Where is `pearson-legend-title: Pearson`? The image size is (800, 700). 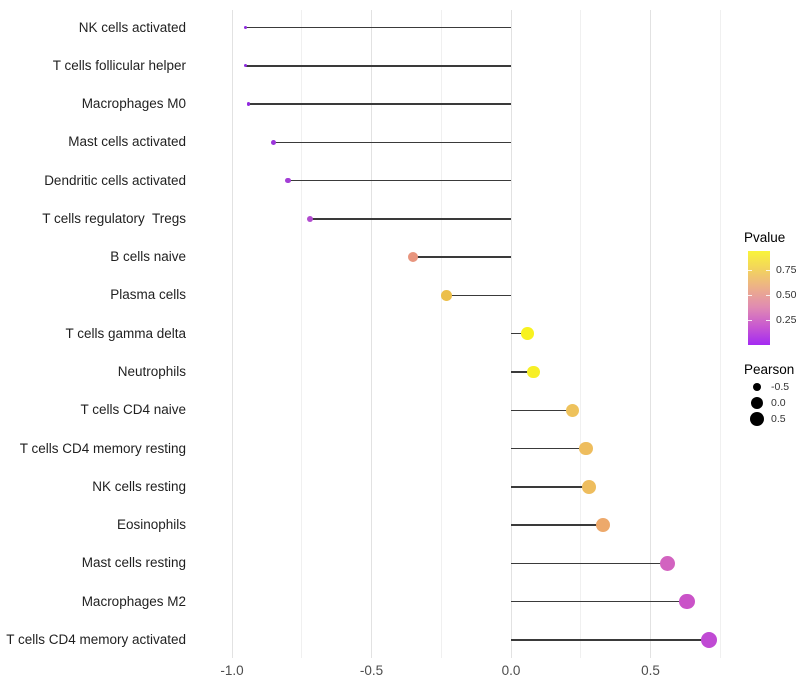
pearson-legend-title: Pearson is located at coordinates (769, 369).